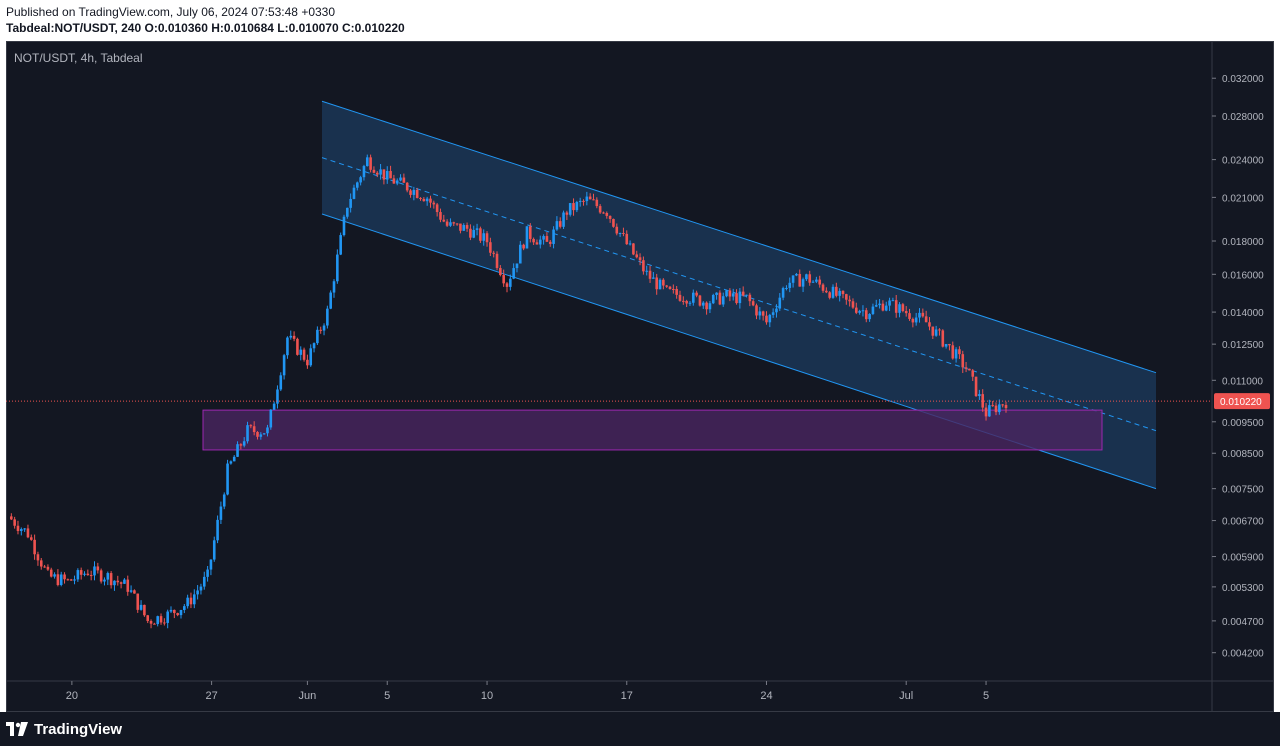 The image size is (1280, 746). Describe the element at coordinates (1243, 588) in the screenshot. I see `price-tick-label: 0.005300` at that location.